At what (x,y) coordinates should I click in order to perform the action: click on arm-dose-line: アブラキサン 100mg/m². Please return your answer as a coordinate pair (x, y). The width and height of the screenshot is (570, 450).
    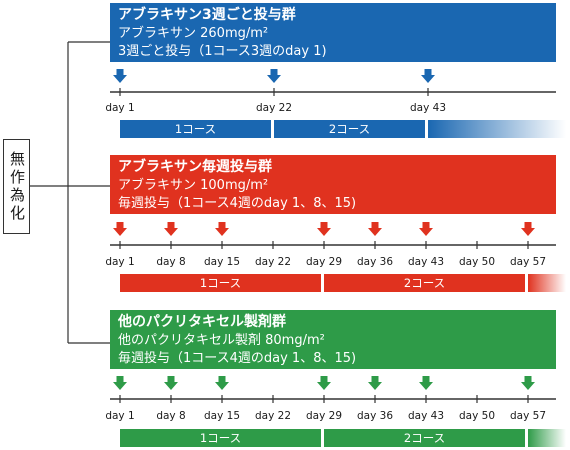
    Looking at the image, I should click on (193, 185).